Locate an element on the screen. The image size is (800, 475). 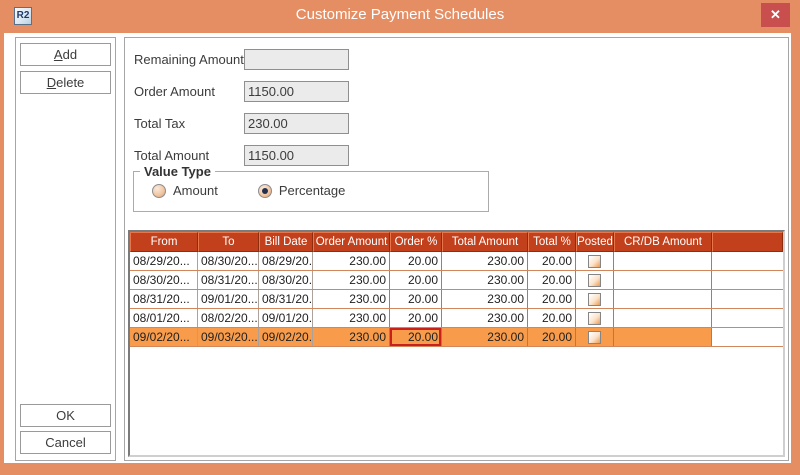
column-header-from: From is located at coordinates (164, 242).